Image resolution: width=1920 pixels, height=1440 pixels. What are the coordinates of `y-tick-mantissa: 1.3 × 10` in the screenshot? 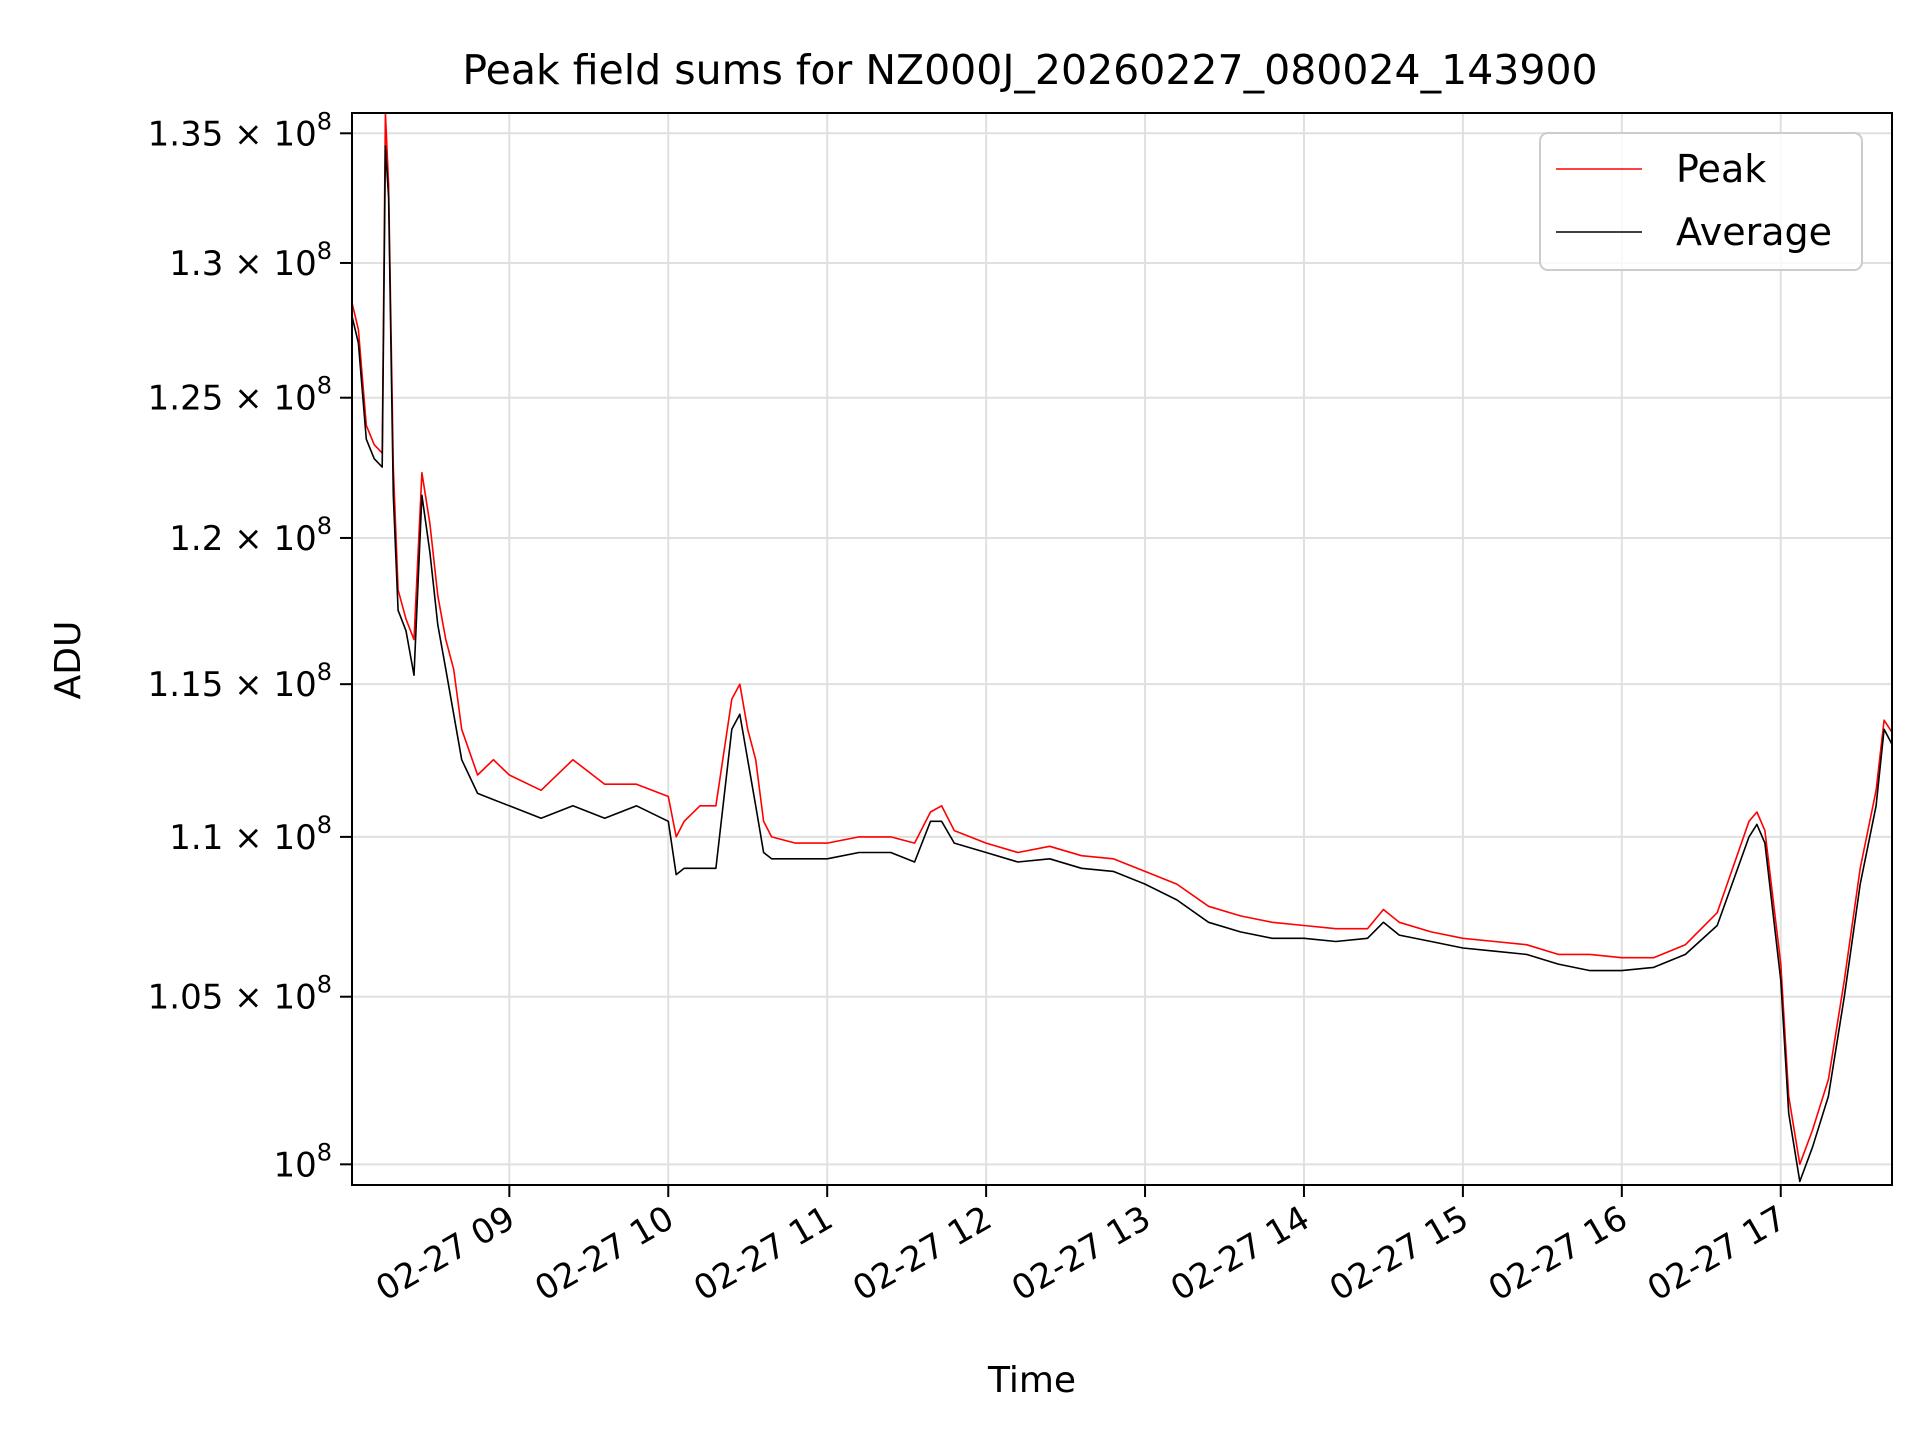 It's located at (242, 264).